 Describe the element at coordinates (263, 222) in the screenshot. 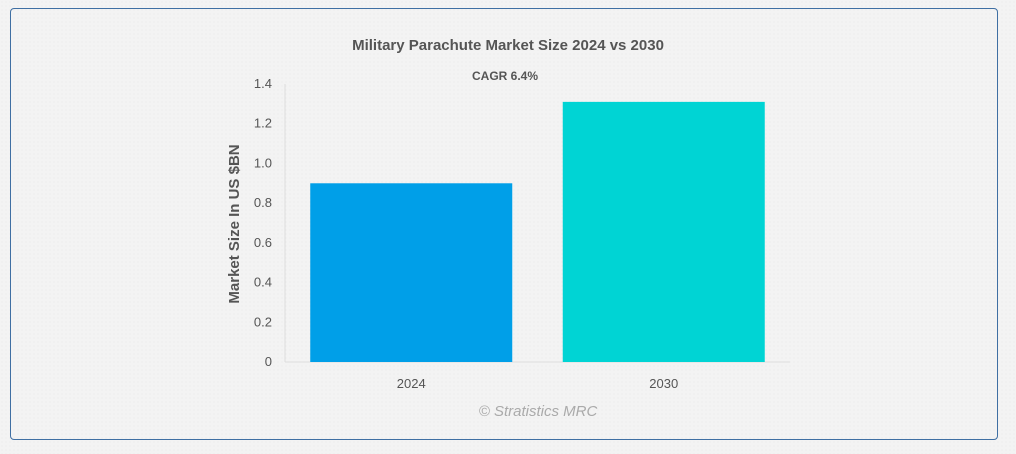

I see `y-ticks: 0 0.2 0.4 0.6 0.8 1.0 1.2 1.4` at that location.